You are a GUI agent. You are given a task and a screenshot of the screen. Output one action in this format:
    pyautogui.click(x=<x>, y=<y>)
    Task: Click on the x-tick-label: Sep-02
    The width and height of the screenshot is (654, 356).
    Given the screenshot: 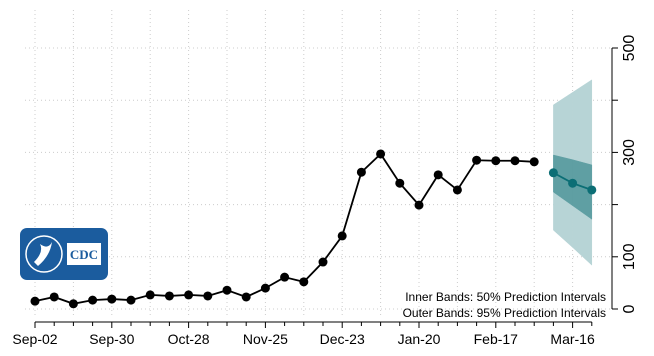 What is the action you would take?
    pyautogui.click(x=34, y=339)
    